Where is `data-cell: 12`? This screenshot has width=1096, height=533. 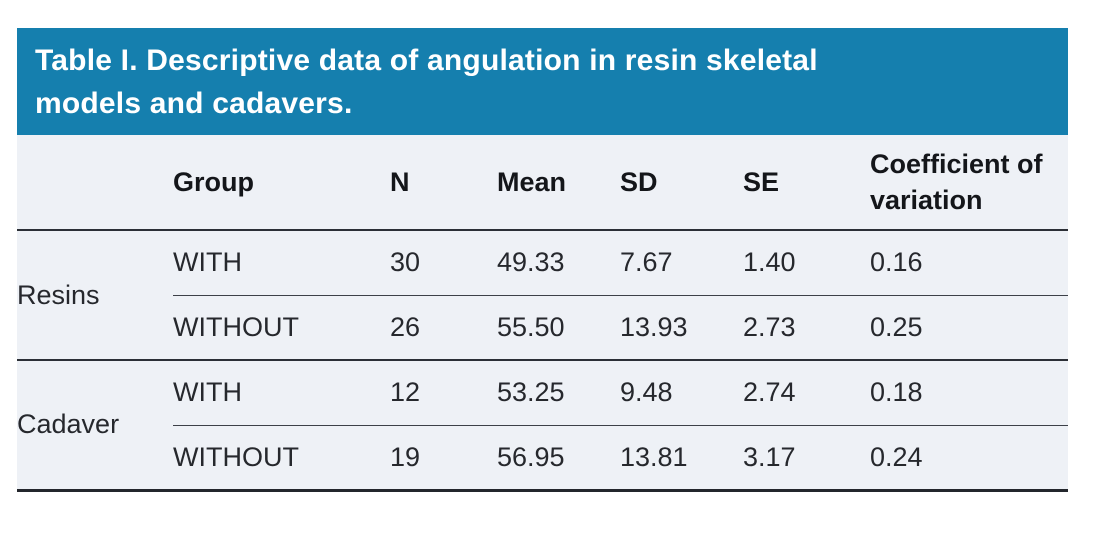
data-cell: 12 is located at coordinates (443, 393).